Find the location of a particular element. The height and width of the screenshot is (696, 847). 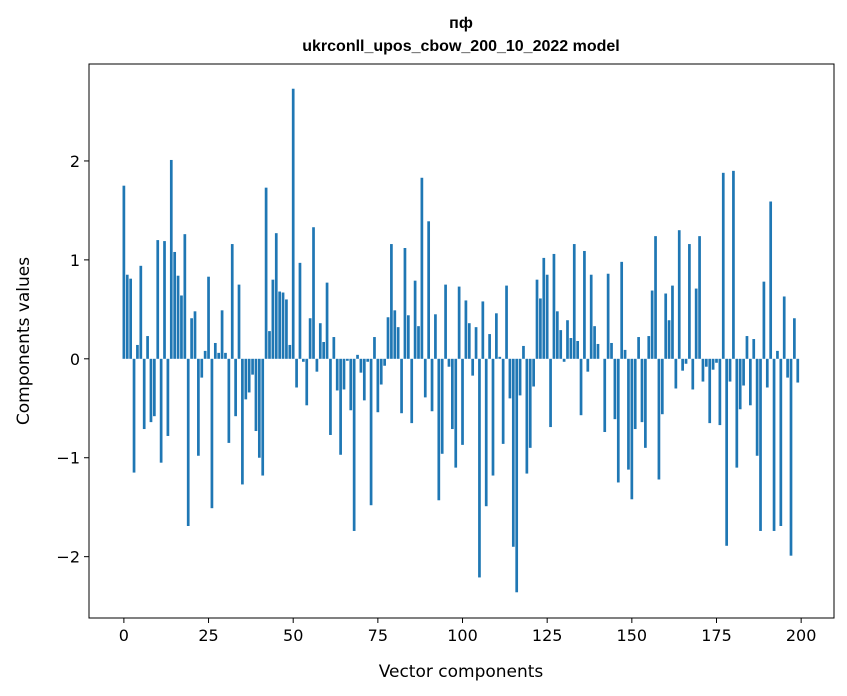

x-tick-label: 125 is located at coordinates (547, 635).